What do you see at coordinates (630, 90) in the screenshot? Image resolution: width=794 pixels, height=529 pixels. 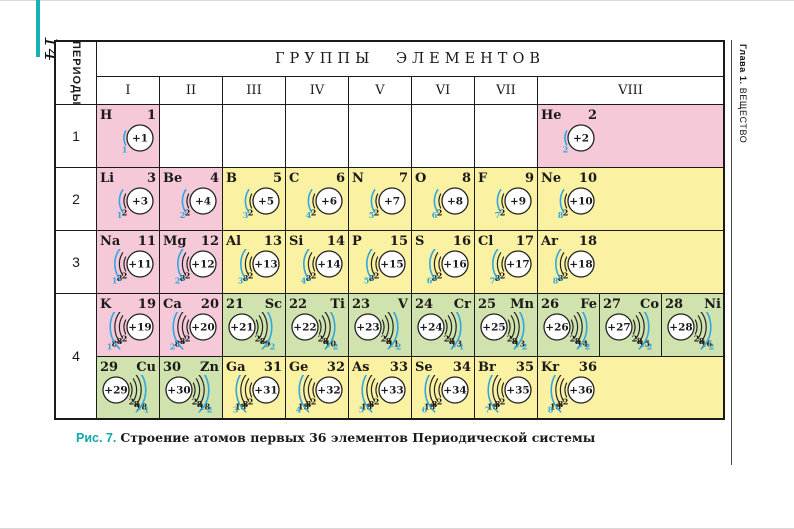 I see `group-header-VIII: VIII` at bounding box center [630, 90].